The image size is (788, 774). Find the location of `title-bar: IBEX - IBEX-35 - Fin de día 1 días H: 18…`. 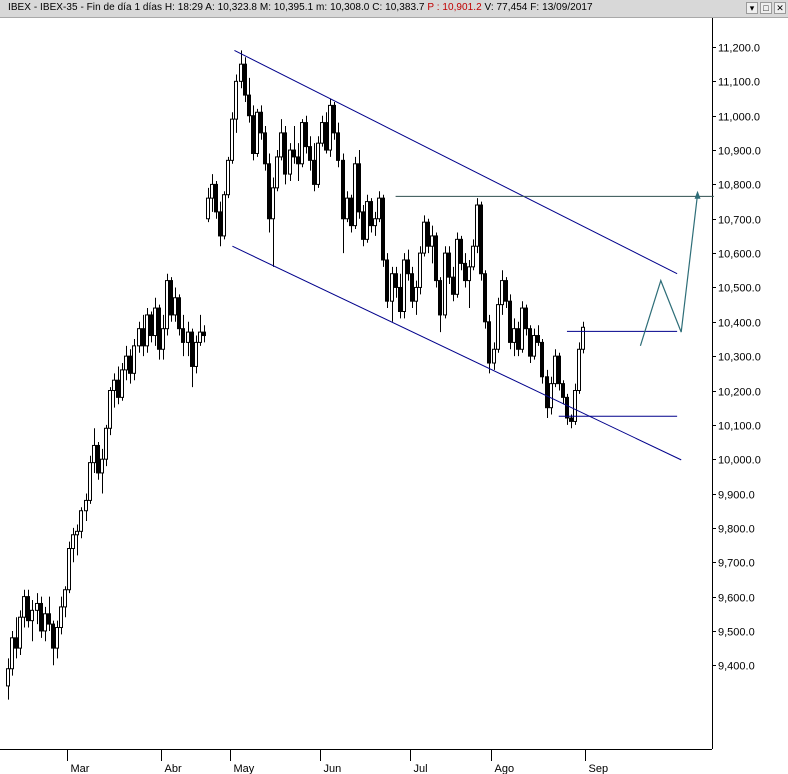

title-bar: IBEX - IBEX-35 - Fin de día 1 días H: 18… is located at coordinates (394, 9).